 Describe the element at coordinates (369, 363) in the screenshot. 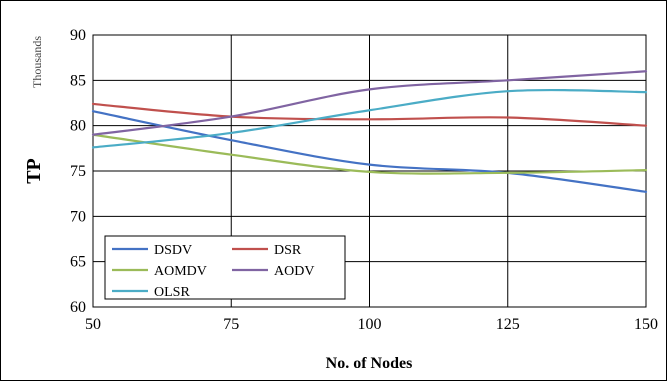

I see `x-axis-title: No. of Nodes` at that location.